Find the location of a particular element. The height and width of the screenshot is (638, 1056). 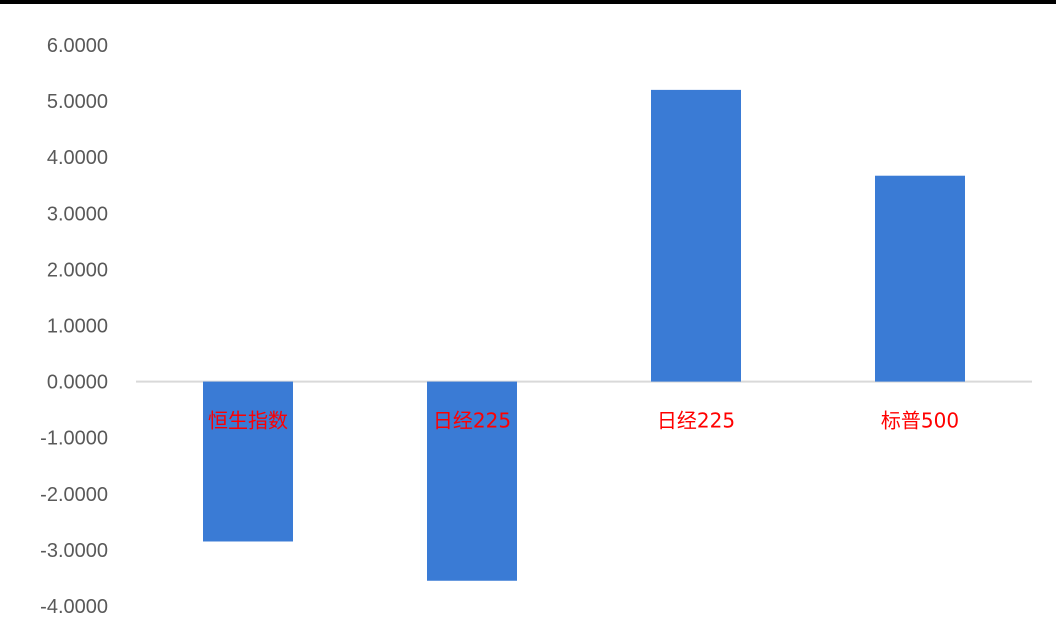

category-label: 标普500 is located at coordinates (920, 421).